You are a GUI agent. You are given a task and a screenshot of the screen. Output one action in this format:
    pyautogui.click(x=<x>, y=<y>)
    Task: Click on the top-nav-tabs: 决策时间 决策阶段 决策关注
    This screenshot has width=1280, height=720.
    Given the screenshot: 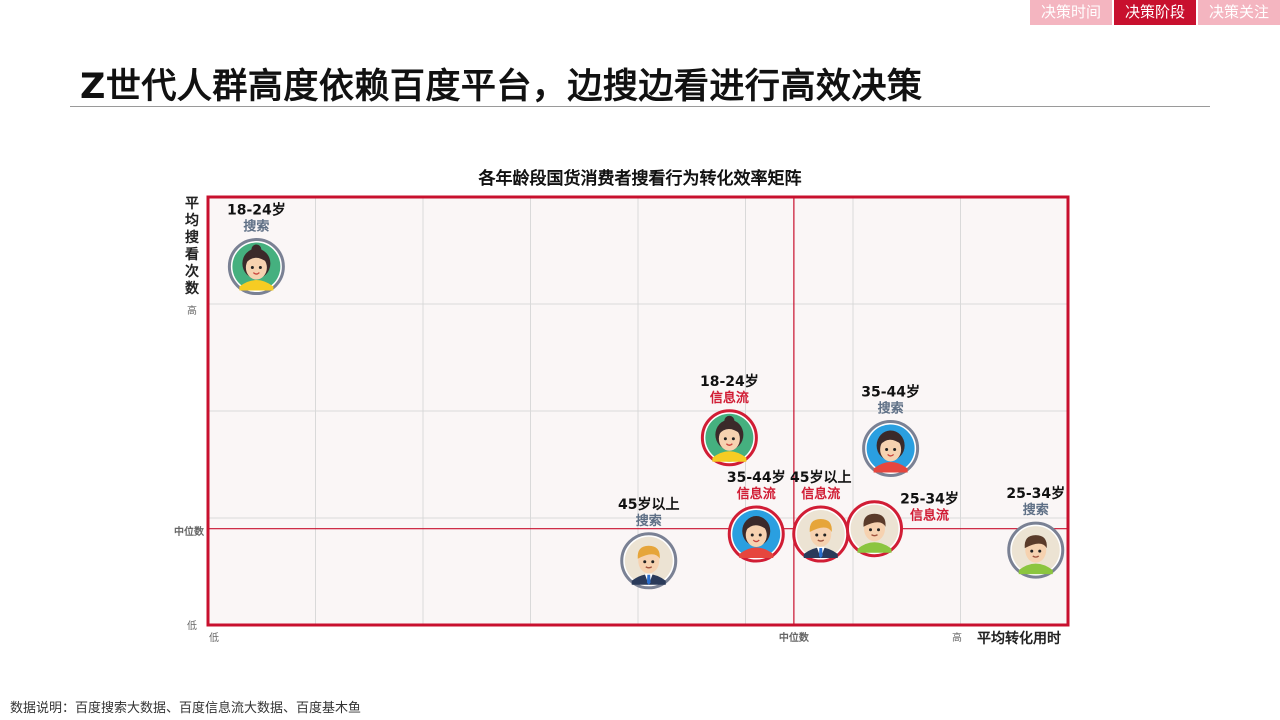 What is the action you would take?
    pyautogui.click(x=1154, y=12)
    